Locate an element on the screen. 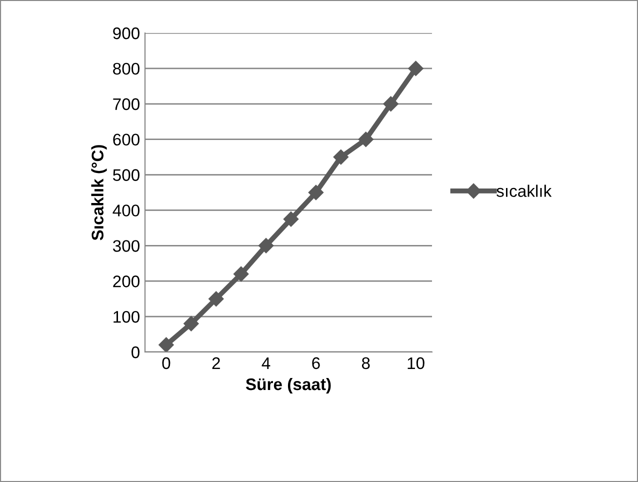  x-tick-label: 8 is located at coordinates (366, 363).